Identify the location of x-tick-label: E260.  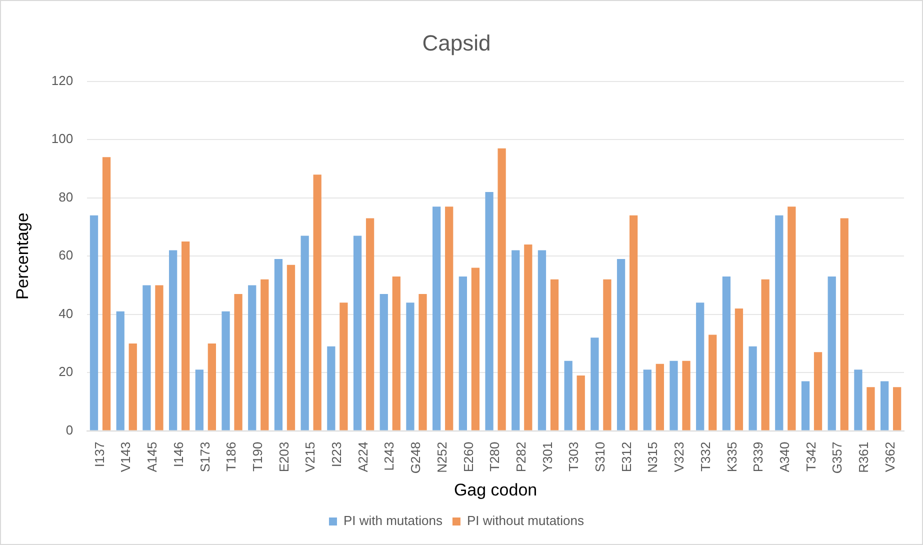
(468, 457).